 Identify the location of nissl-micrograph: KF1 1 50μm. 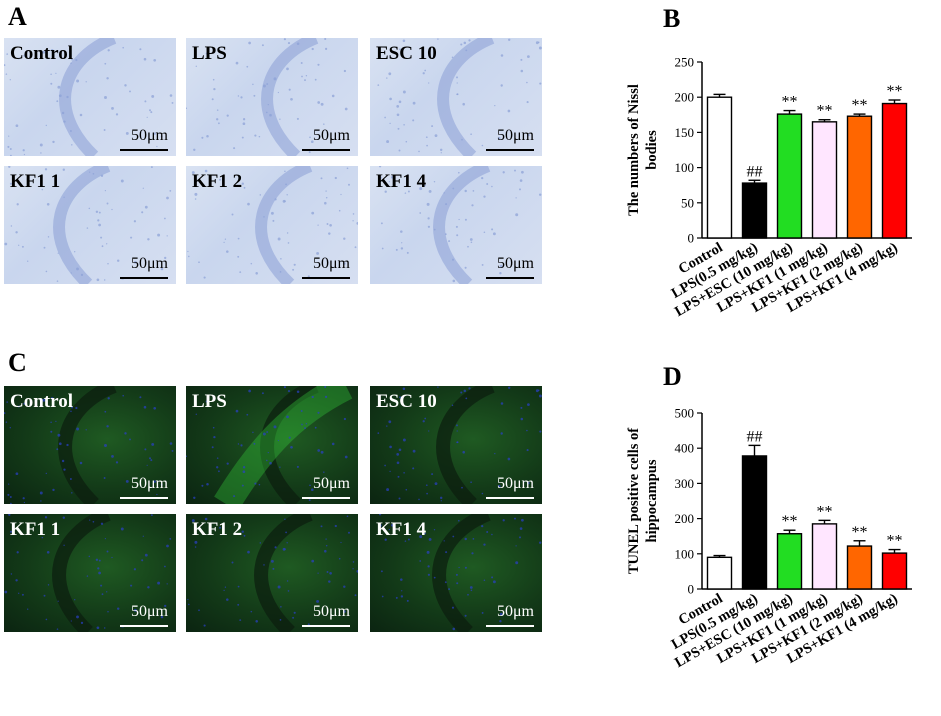
(90, 225).